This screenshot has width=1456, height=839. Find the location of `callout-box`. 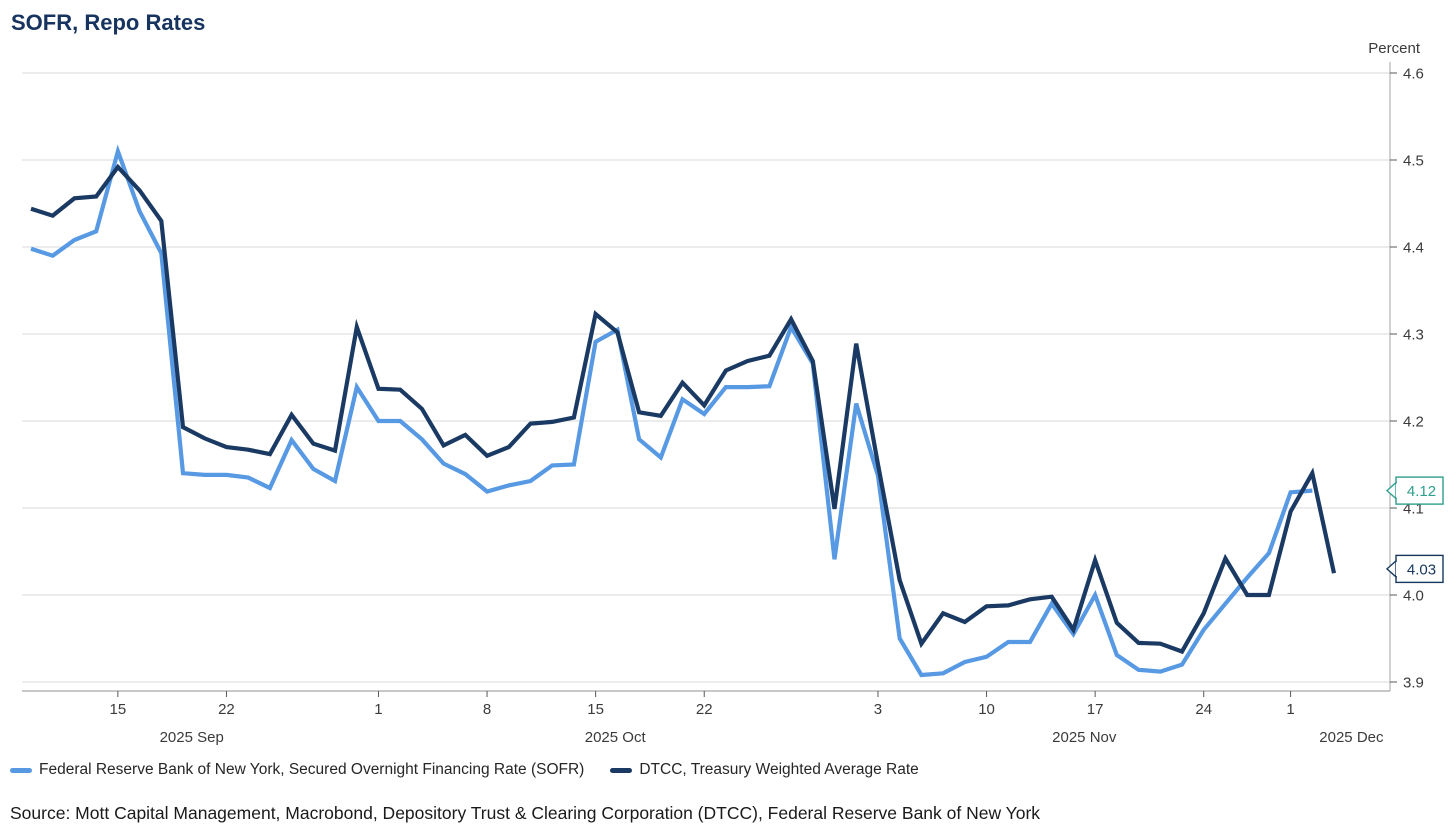

callout-box is located at coordinates (1419, 490).